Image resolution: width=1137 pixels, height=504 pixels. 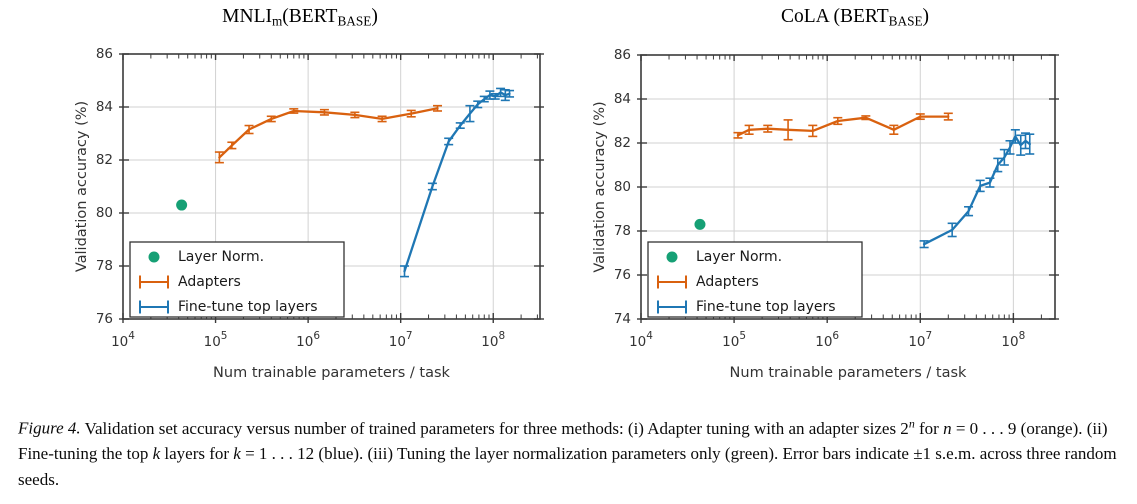 What do you see at coordinates (104, 107) in the screenshot?
I see `mnli-ytick-84: 84` at bounding box center [104, 107].